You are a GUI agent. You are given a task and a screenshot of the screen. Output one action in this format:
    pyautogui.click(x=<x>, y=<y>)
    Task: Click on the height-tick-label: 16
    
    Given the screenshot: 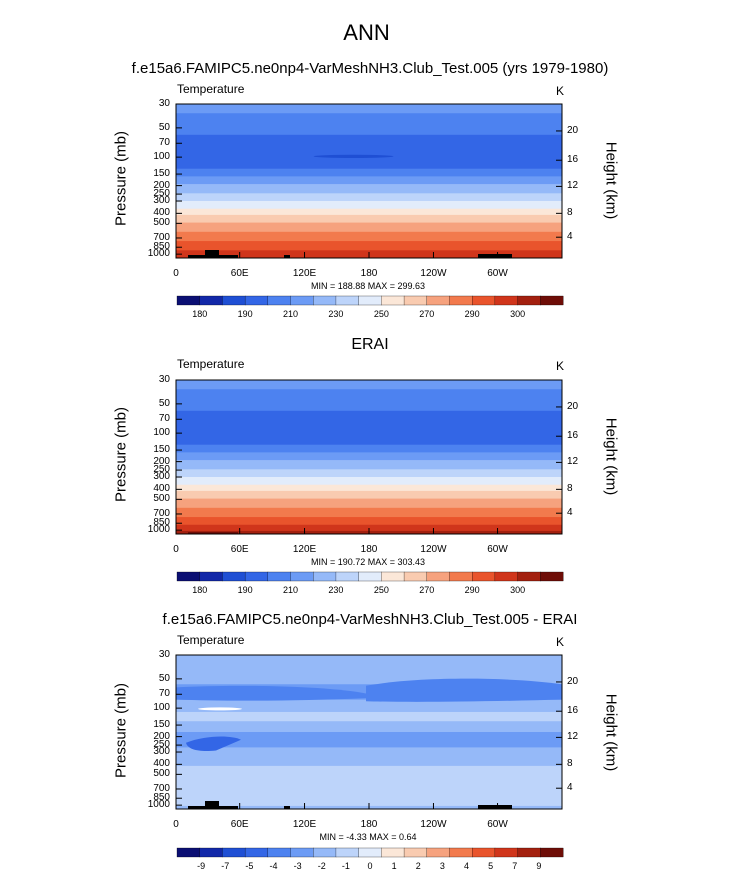 What is the action you would take?
    pyautogui.click(x=573, y=160)
    